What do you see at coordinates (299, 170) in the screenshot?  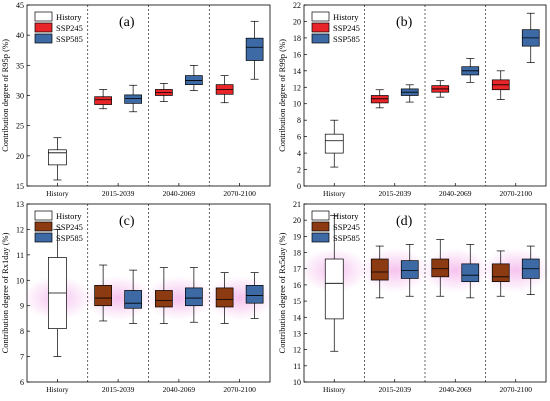 I see `y-tick-label: 2` at bounding box center [299, 170].